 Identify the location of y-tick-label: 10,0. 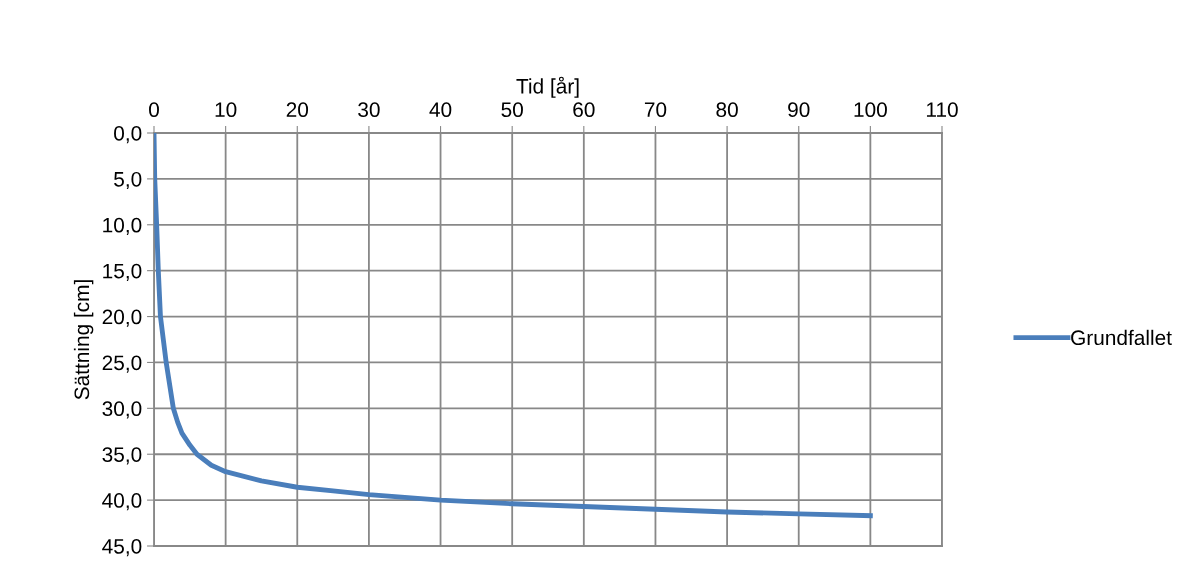
(122, 226).